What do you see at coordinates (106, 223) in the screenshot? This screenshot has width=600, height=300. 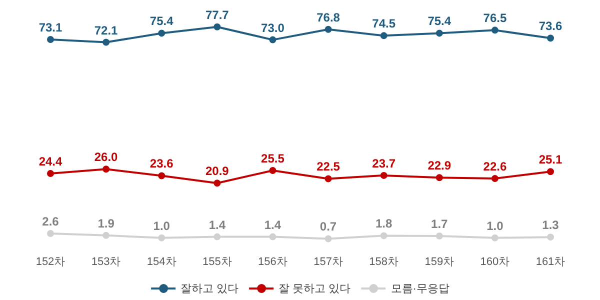 I see `data-label: 1.9` at bounding box center [106, 223].